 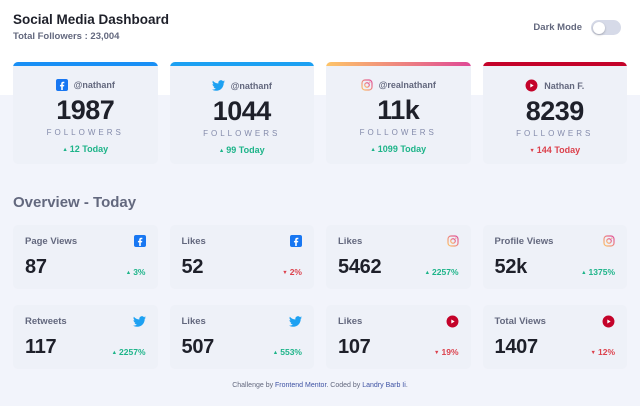 I want to click on metric-value: 87, so click(x=36, y=267).